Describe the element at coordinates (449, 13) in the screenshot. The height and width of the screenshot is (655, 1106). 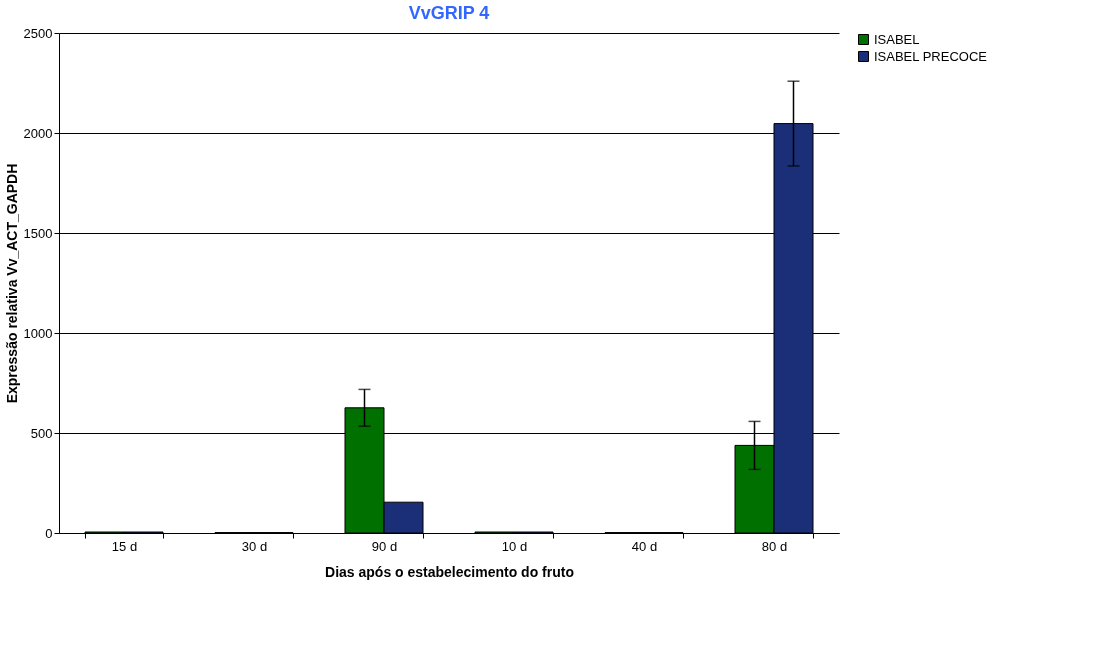
I see `chart-title: VvGRIP 4` at that location.